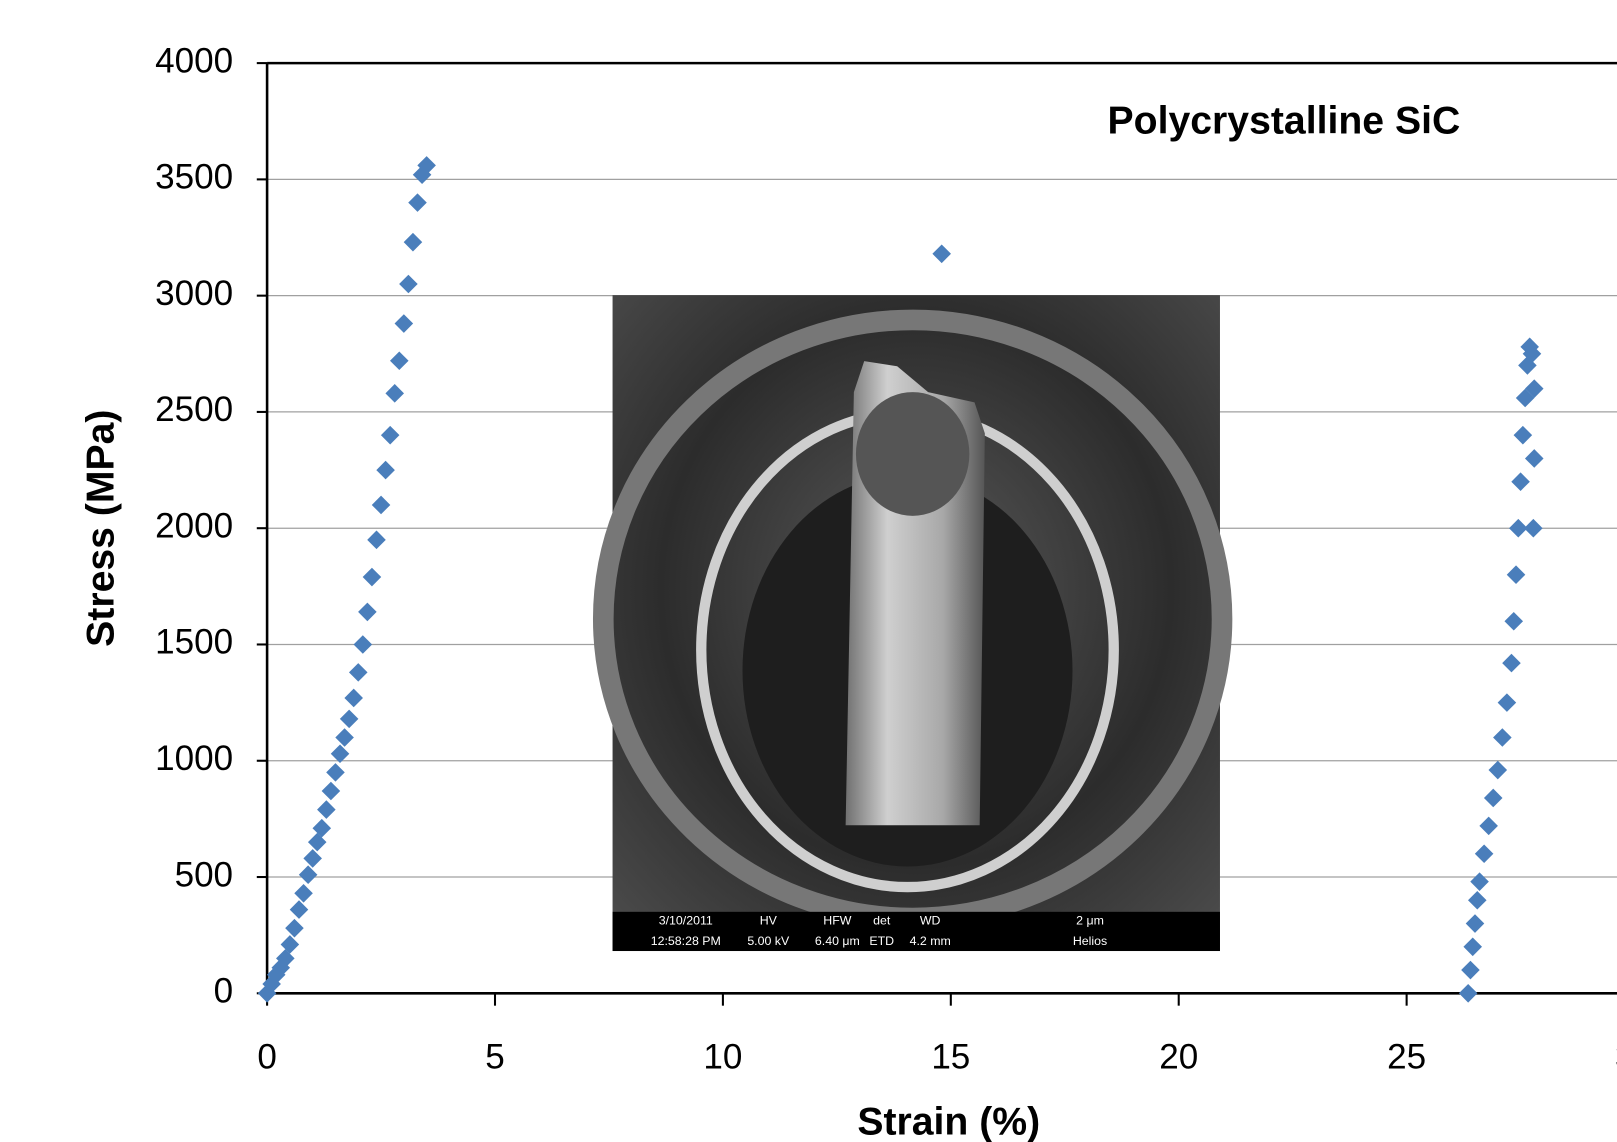 This screenshot has width=1617, height=1142. What do you see at coordinates (194, 525) in the screenshot?
I see `y-tick-label: 2000` at bounding box center [194, 525].